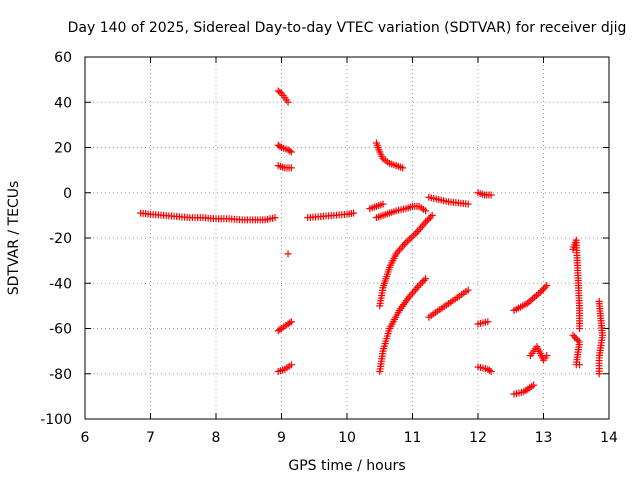 The image size is (640, 480). What do you see at coordinates (547, 356) in the screenshot?
I see `arc-u-point` at bounding box center [547, 356].